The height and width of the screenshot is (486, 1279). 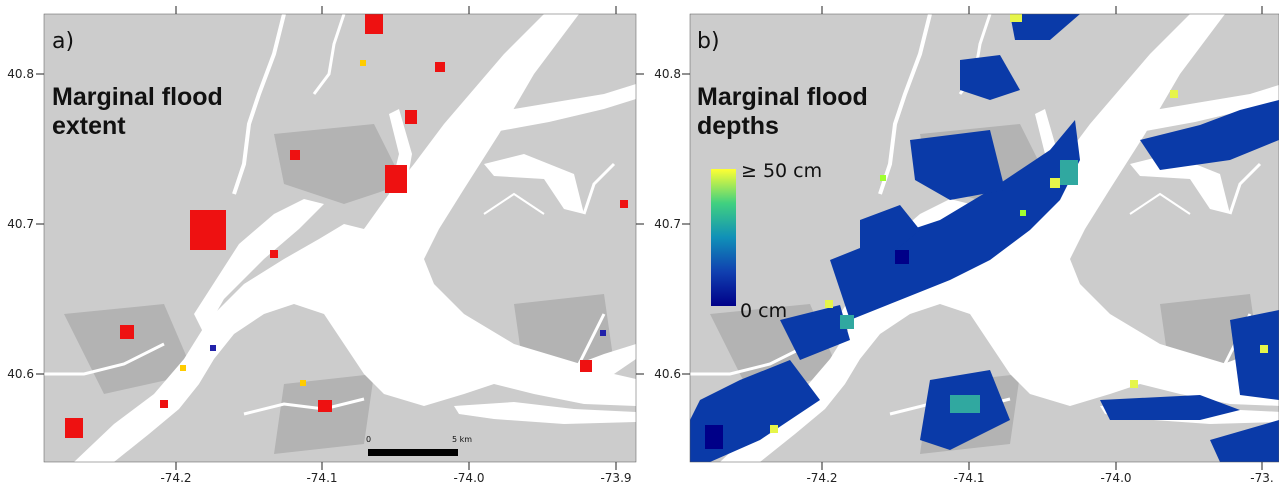 I want to click on panel-a-title-line2: extent, so click(x=89, y=126).